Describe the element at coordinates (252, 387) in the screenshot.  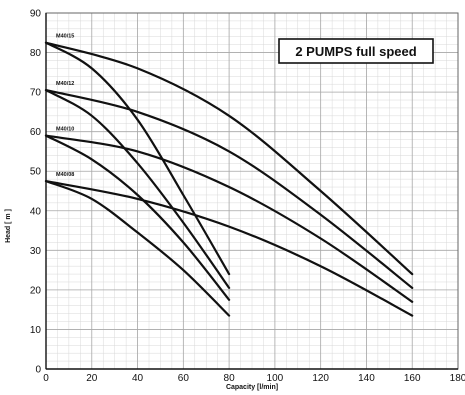
I see `x-axis-label: Capacity [l/min]` at that location.